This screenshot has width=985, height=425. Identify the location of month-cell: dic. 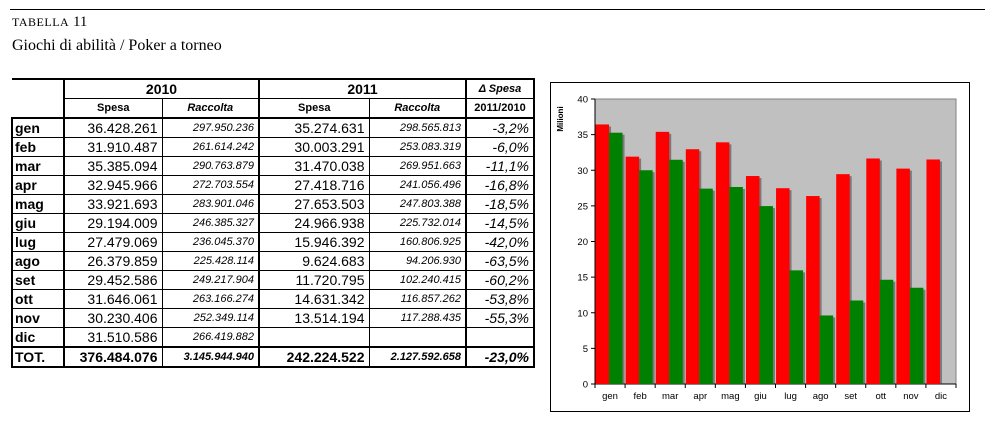
(38, 337).